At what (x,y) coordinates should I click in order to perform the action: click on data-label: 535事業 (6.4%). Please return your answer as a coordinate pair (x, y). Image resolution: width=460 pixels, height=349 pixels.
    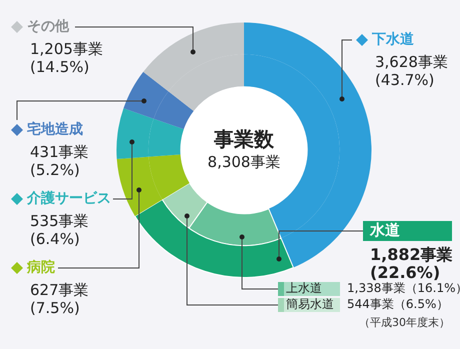
    Looking at the image, I should click on (59, 230).